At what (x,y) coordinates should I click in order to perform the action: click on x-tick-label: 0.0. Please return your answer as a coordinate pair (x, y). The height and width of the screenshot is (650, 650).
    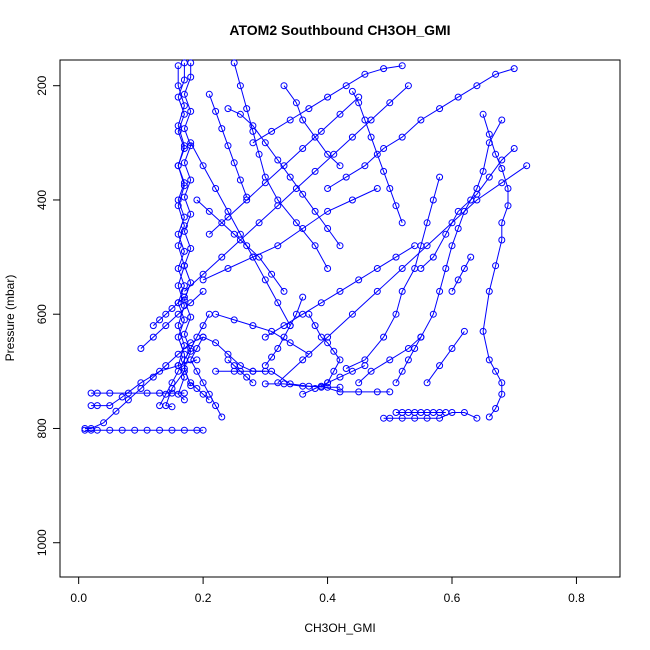
    Looking at the image, I should click on (78, 598).